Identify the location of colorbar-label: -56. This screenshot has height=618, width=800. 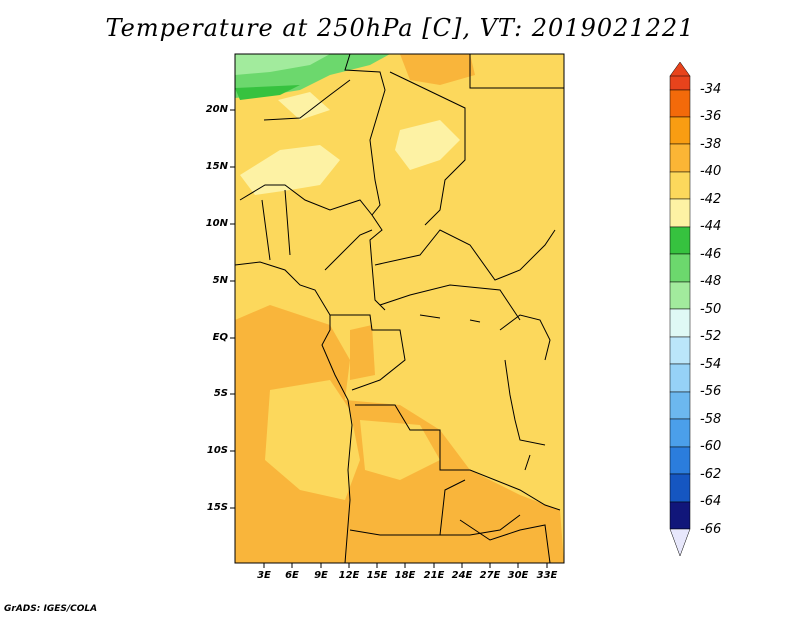
(711, 391).